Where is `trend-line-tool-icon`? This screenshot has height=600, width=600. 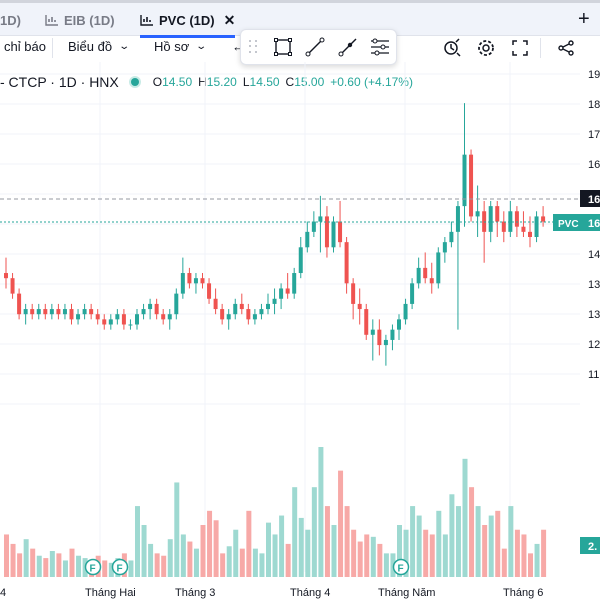
trend-line-tool-icon is located at coordinates (315, 47).